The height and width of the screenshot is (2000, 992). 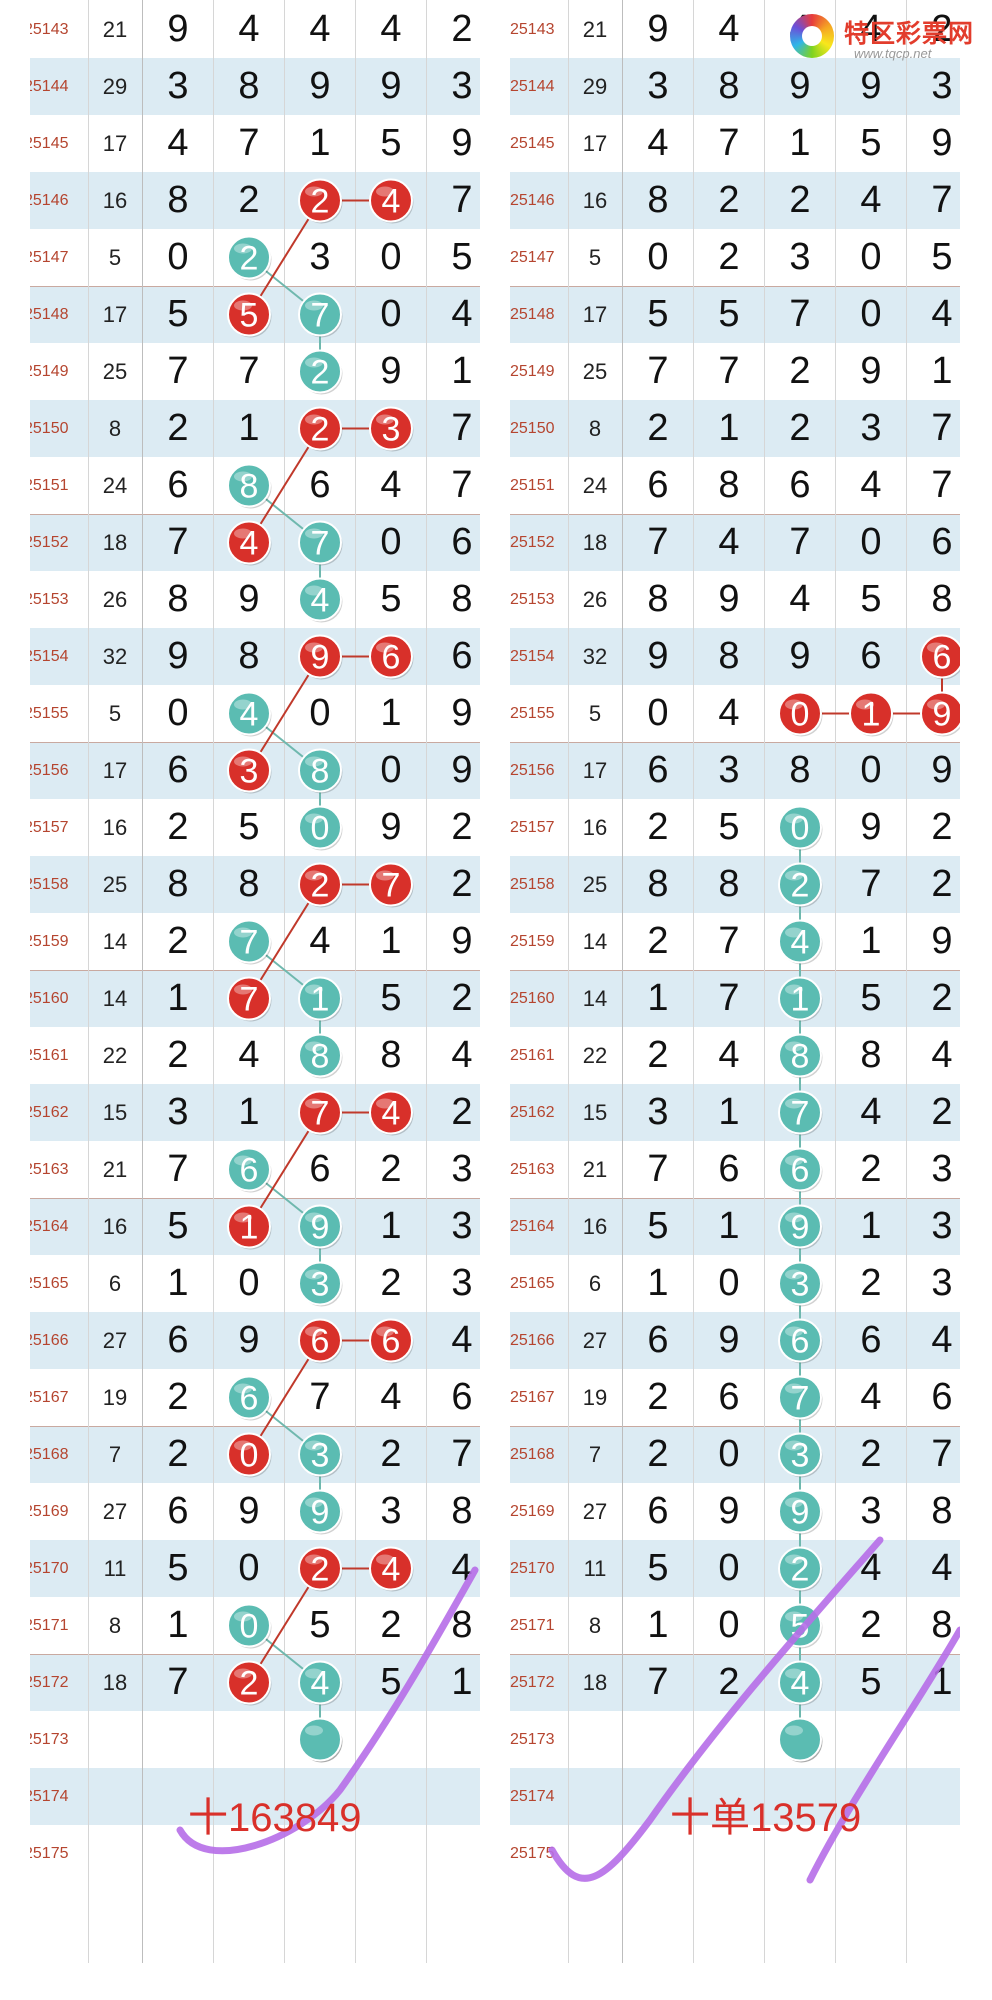 What do you see at coordinates (735, 314) in the screenshot?
I see `table-row: 25148 17 5 5 7 0 4` at bounding box center [735, 314].